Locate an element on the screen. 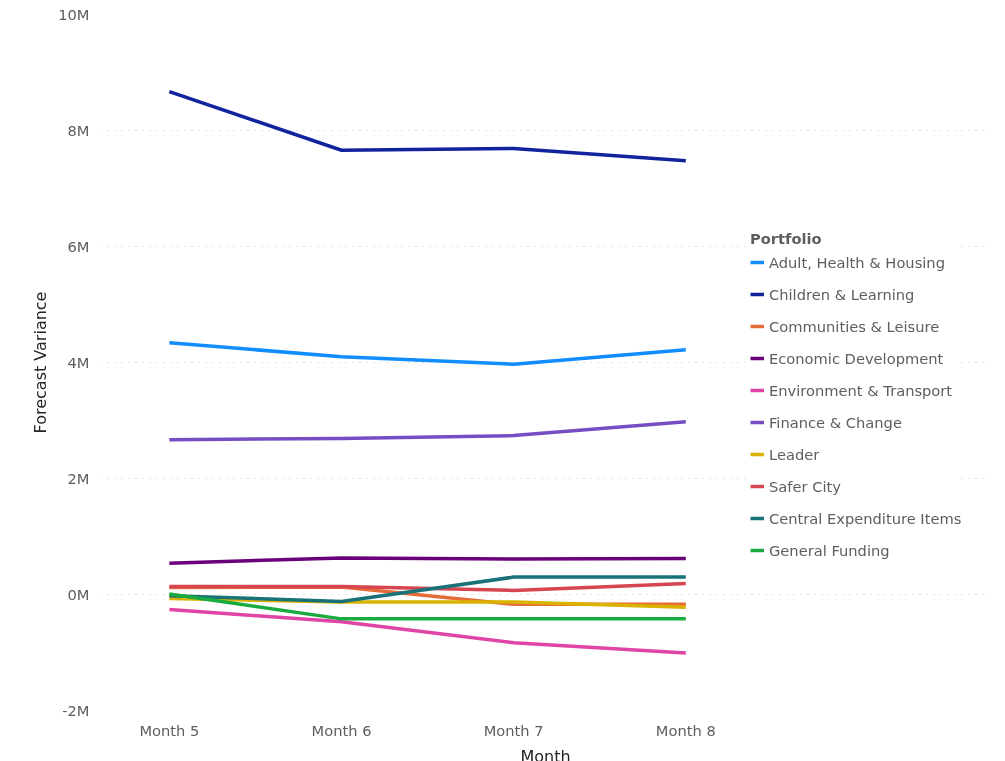  legend-label: Children & Learning is located at coordinates (842, 294).